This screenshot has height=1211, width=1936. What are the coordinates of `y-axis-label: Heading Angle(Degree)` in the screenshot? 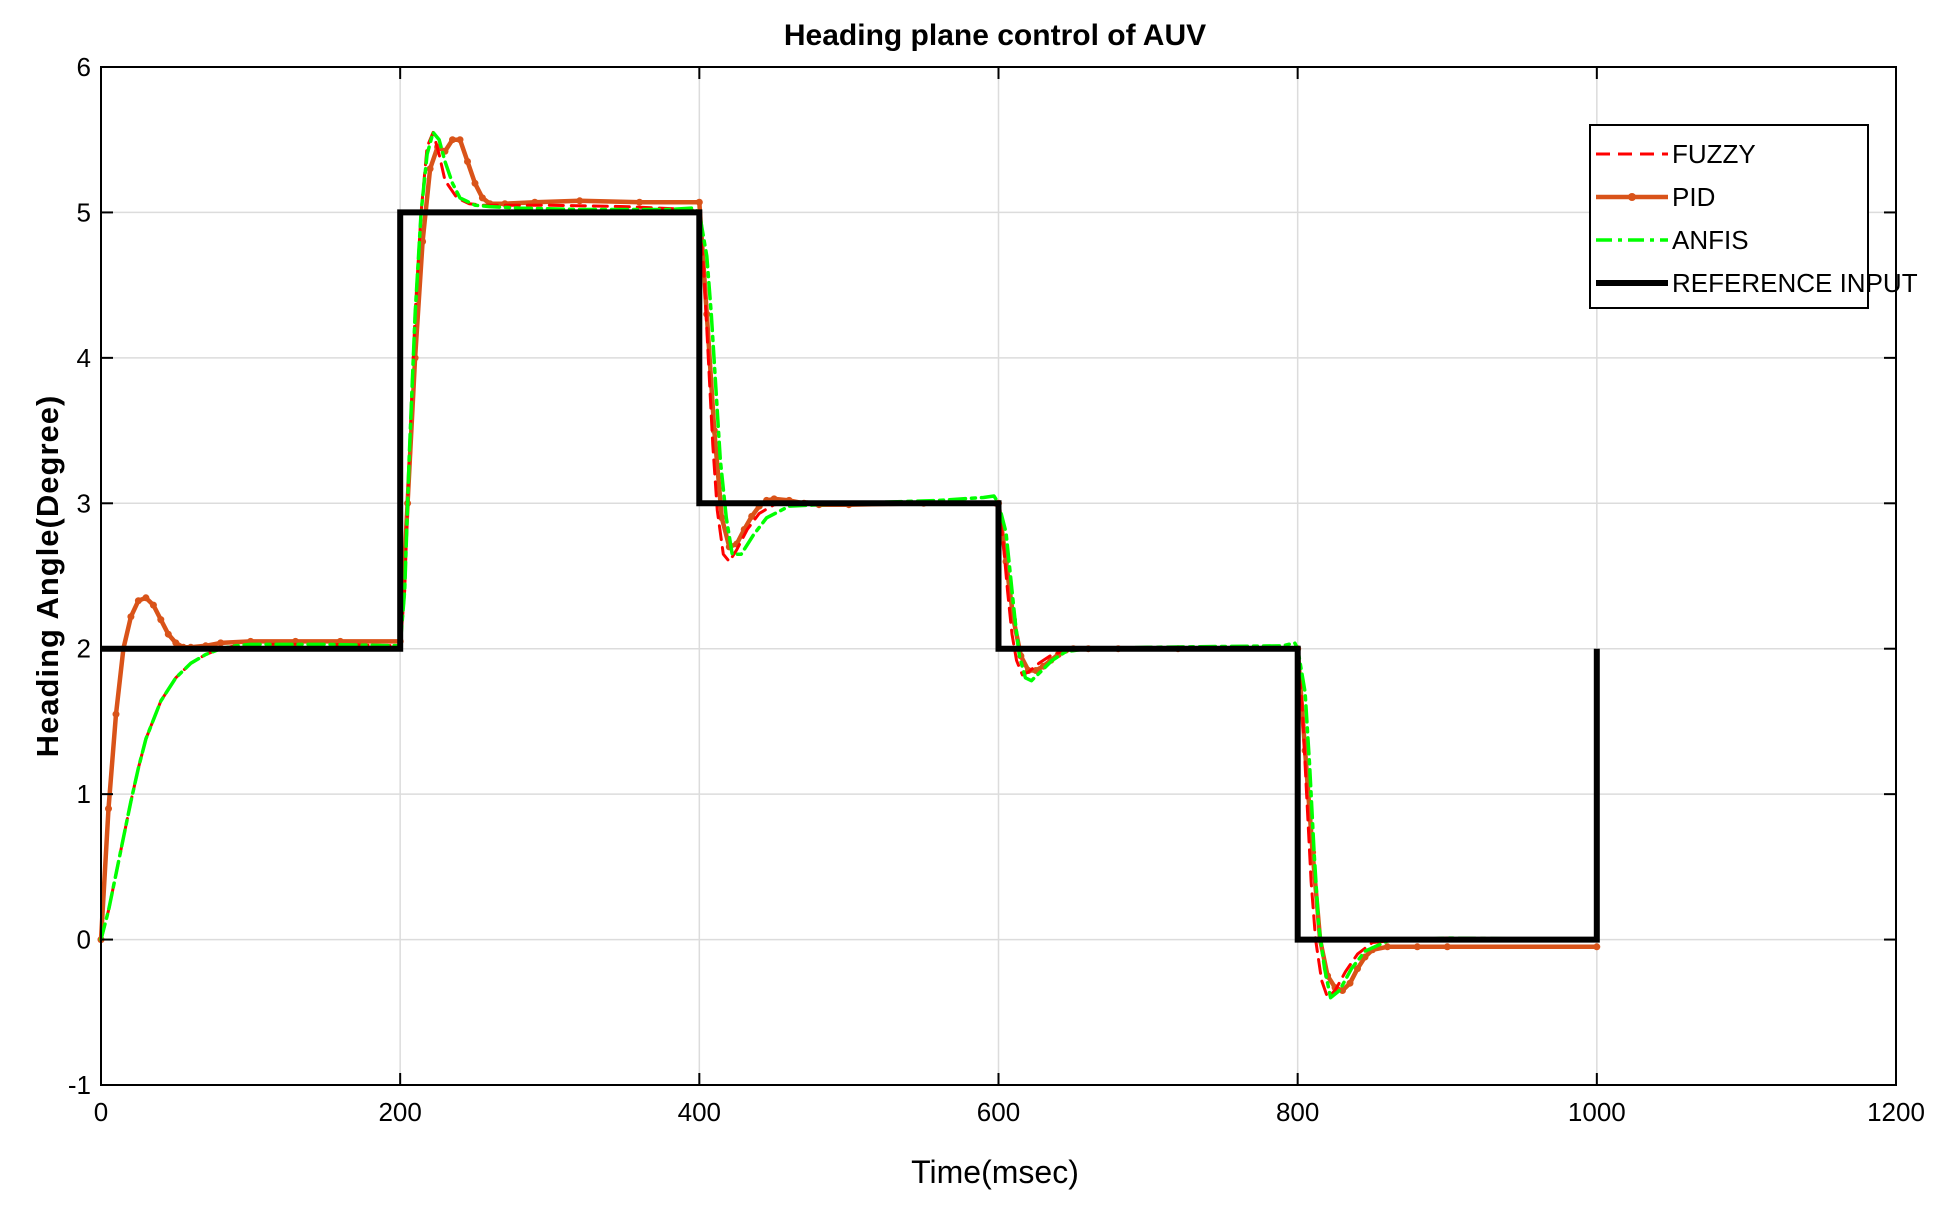 It's located at (47, 576).